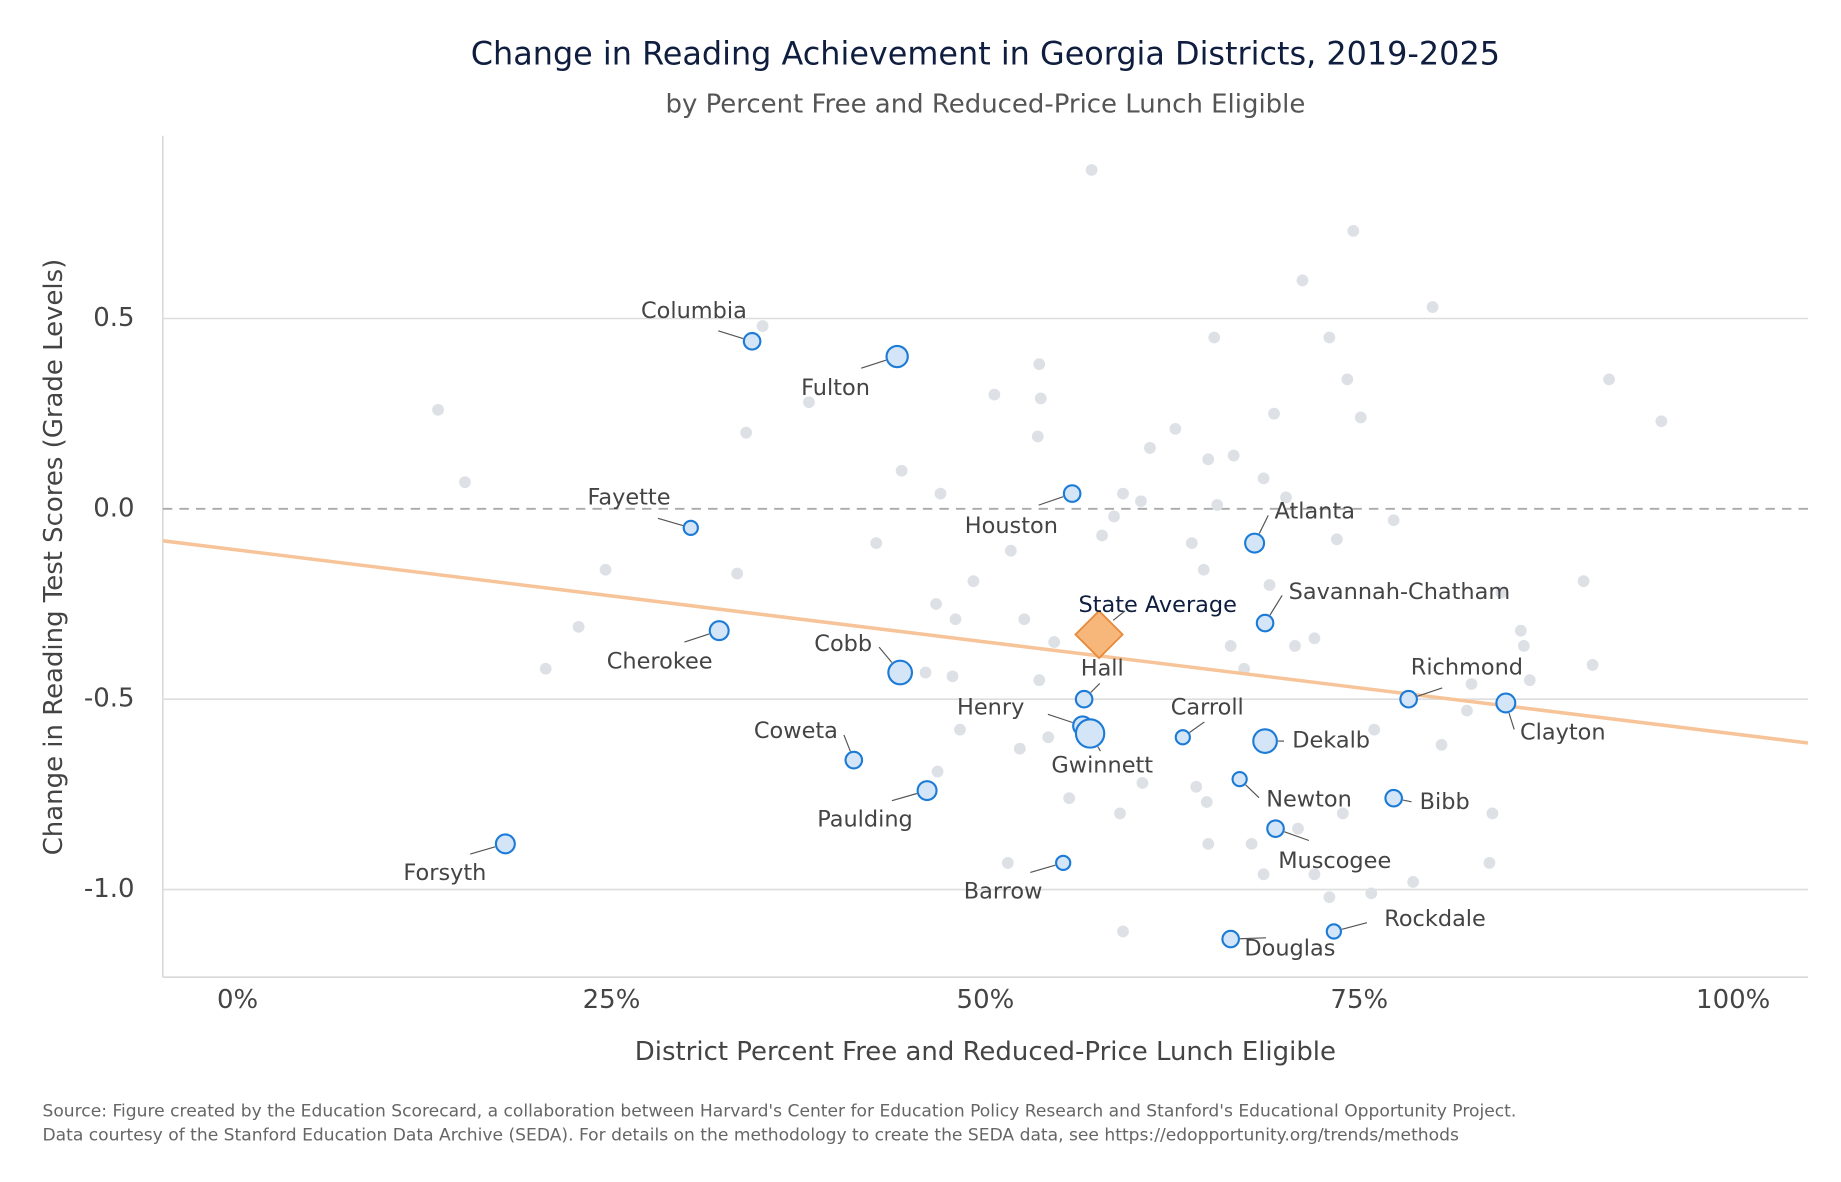 This screenshot has width=1841, height=1182. What do you see at coordinates (694, 311) in the screenshot?
I see `district-label: Columbia` at bounding box center [694, 311].